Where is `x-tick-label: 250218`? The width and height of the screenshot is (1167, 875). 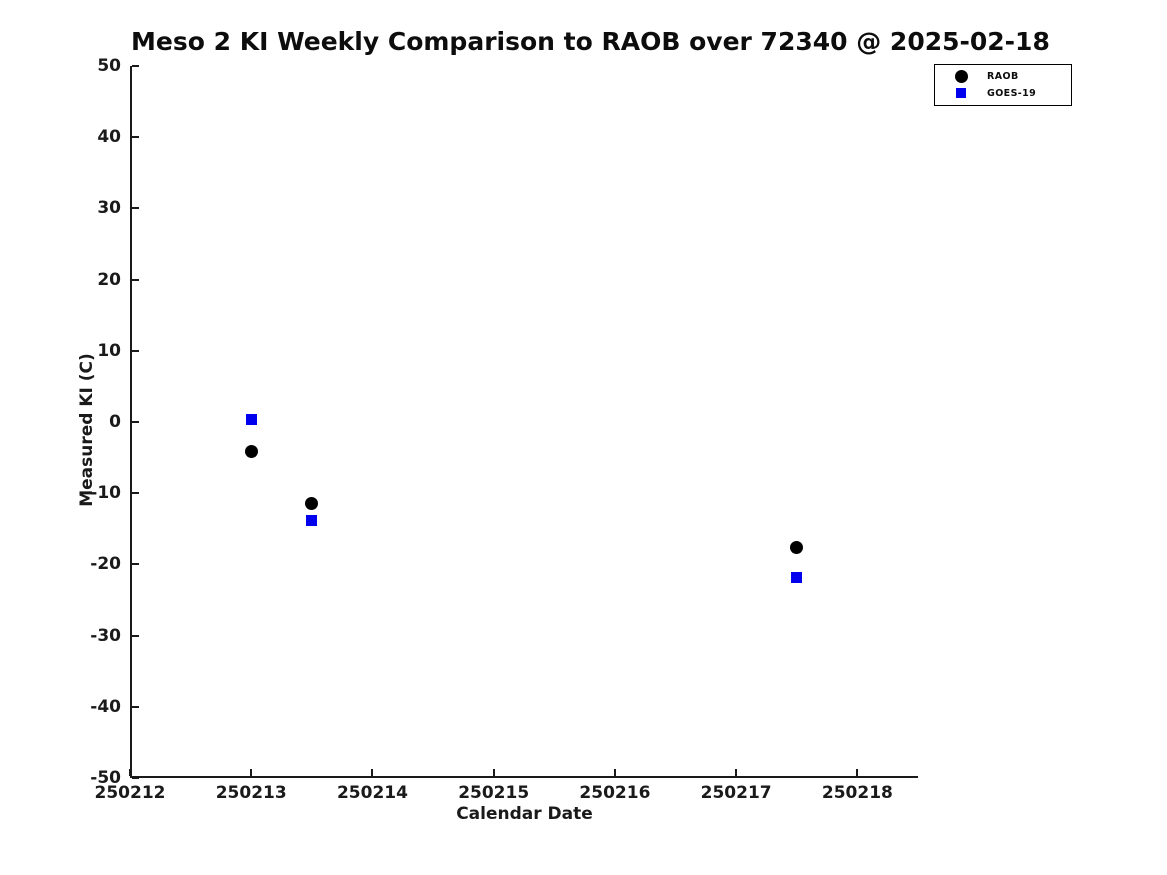
x-tick-label: 250218 is located at coordinates (857, 793).